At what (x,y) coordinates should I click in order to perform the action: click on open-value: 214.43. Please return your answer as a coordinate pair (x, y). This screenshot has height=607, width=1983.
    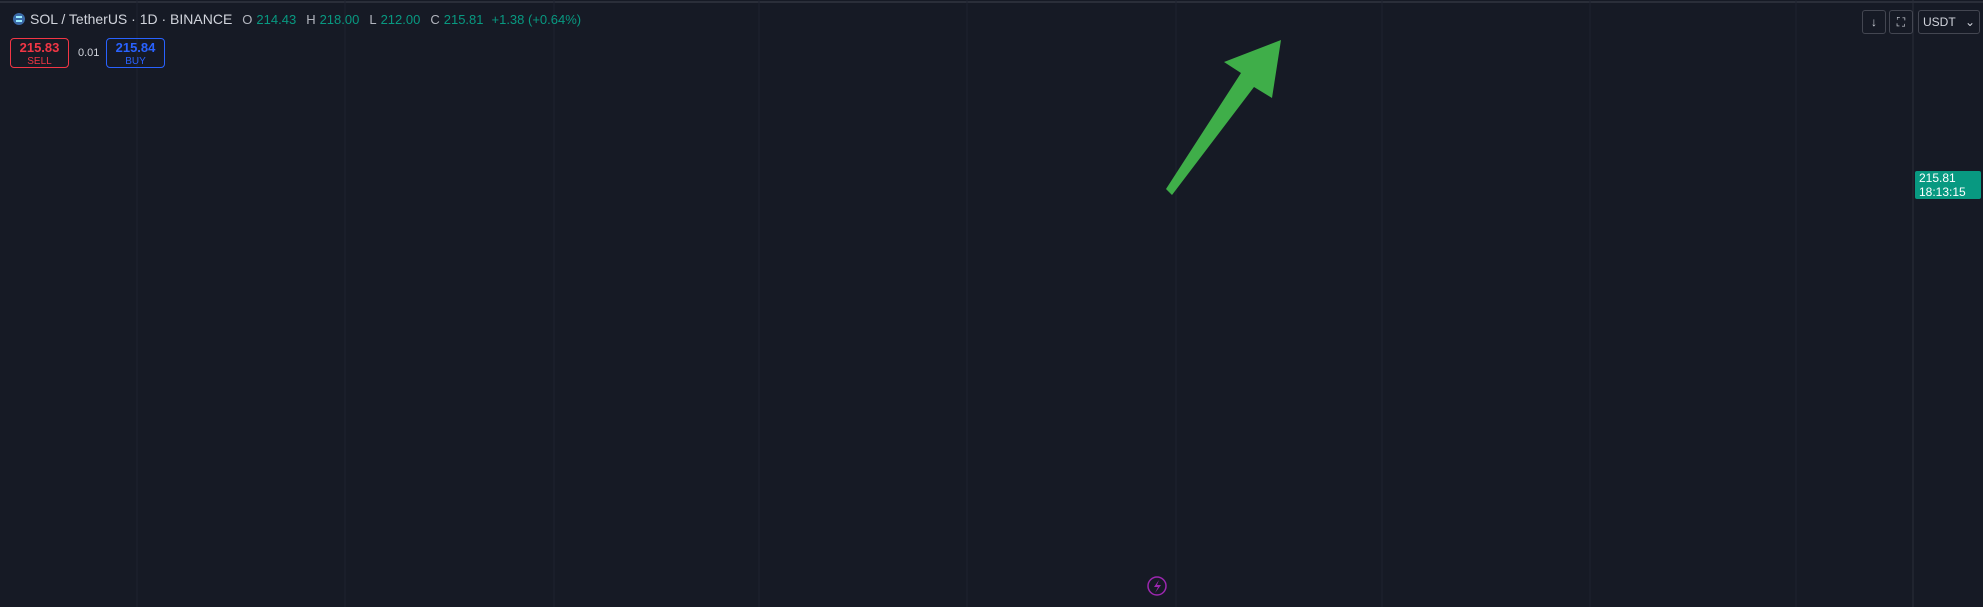
    Looking at the image, I should click on (276, 19).